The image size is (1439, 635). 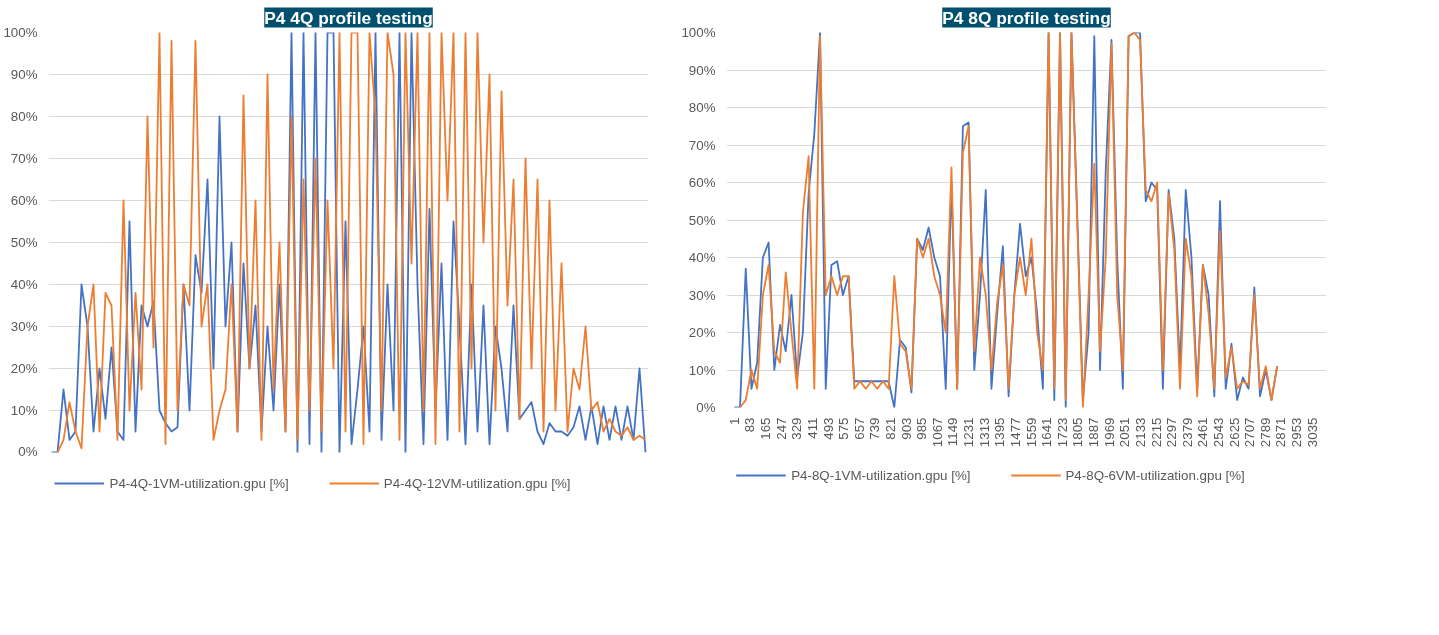 What do you see at coordinates (477, 483) in the screenshot?
I see `legend-label: P4-4Q-12VM-utilization.gpu [%]` at bounding box center [477, 483].